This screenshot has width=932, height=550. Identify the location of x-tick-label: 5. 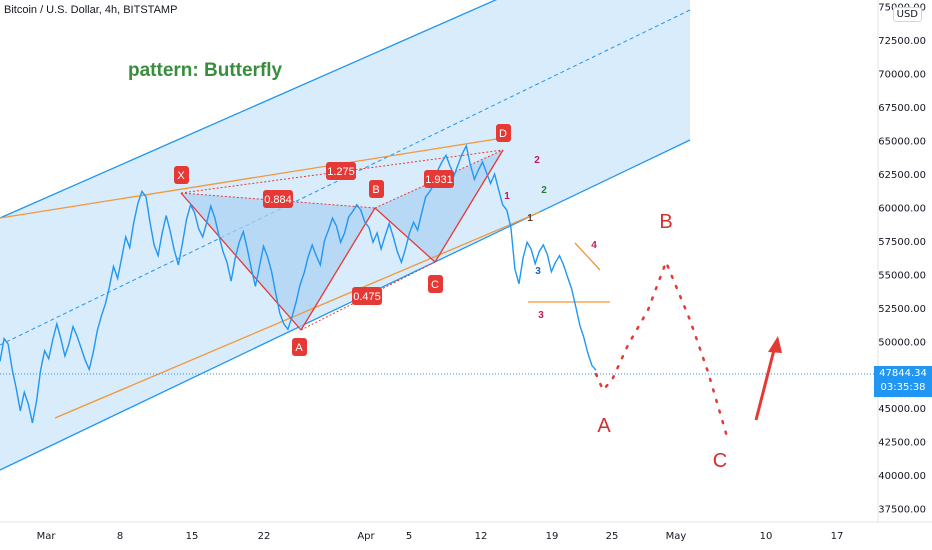
(409, 536).